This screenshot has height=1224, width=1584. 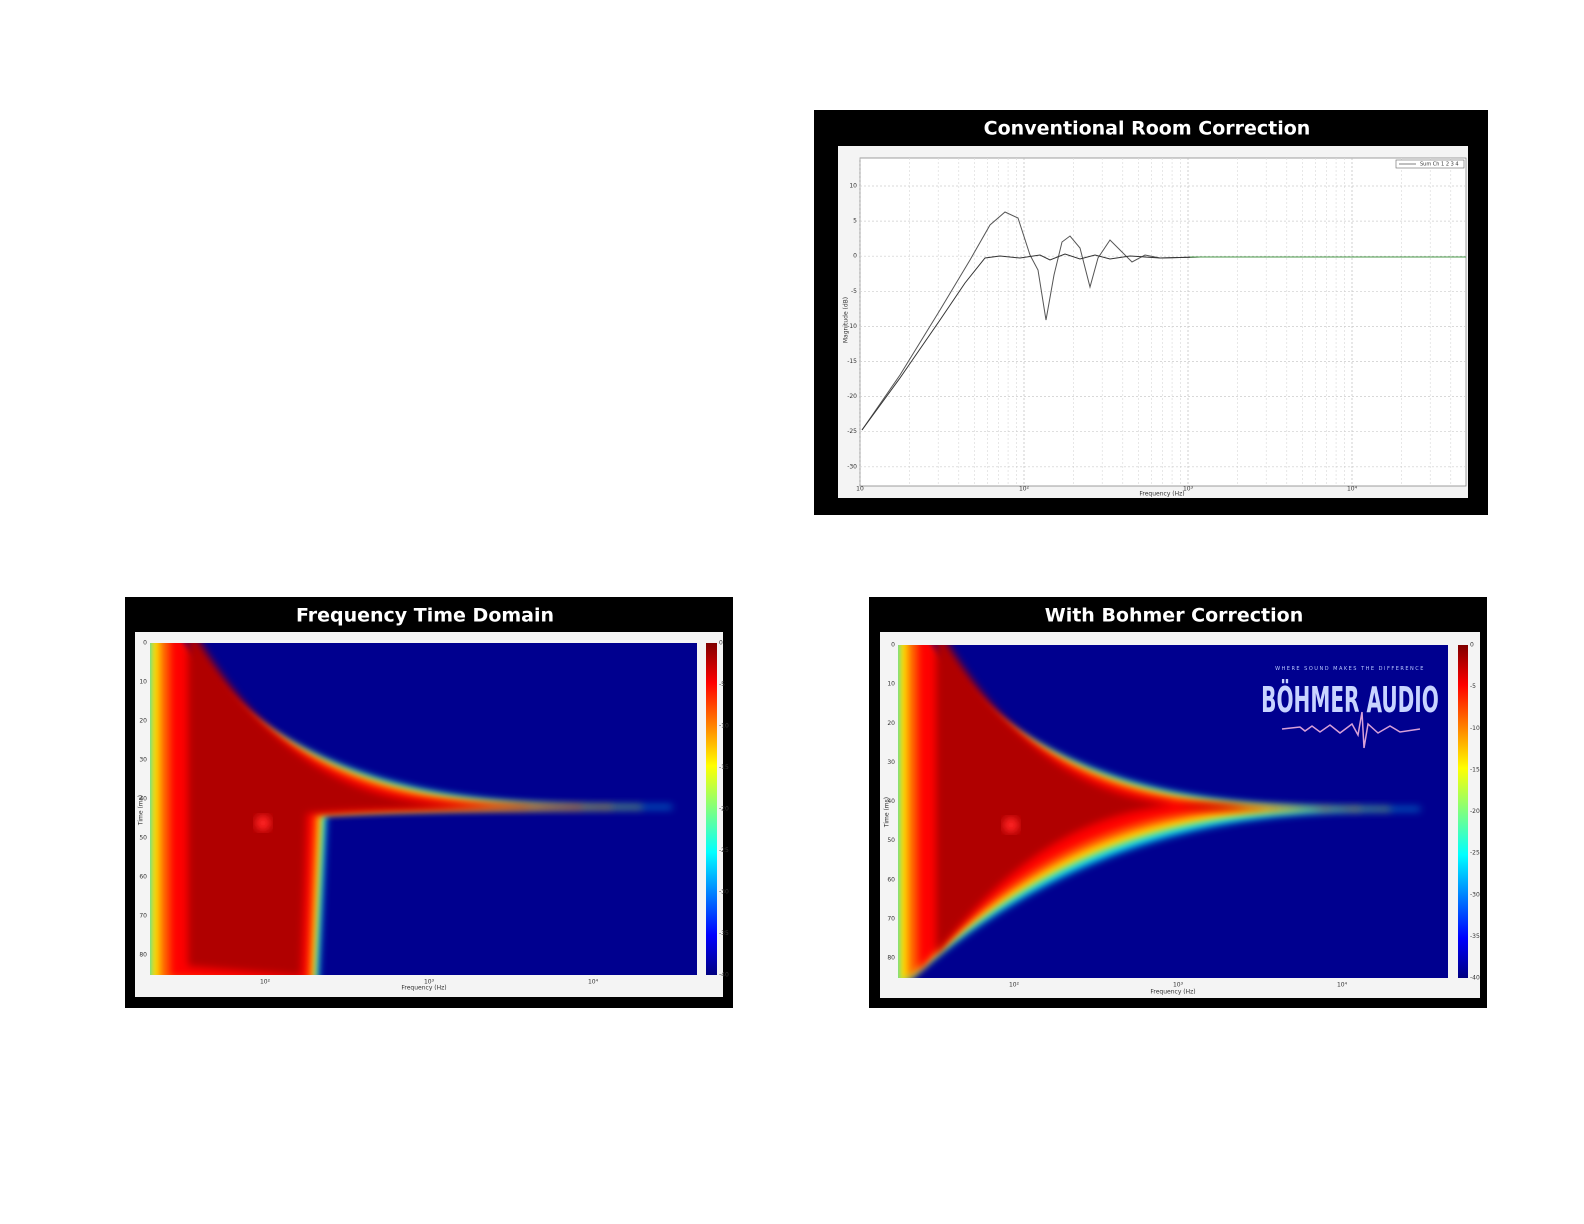 I want to click on logo-name: BÖHMER AUDIO, so click(x=1350, y=699).